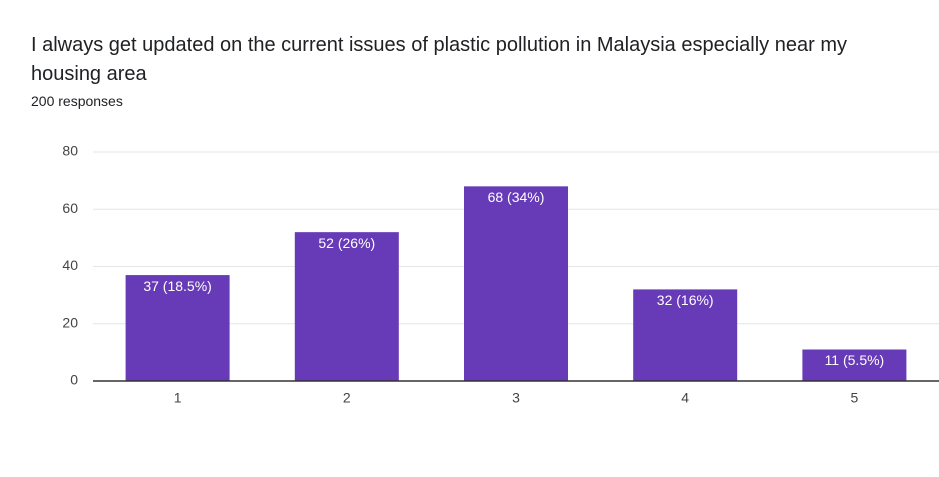 The height and width of the screenshot is (477, 939). I want to click on y-tick-label: 20, so click(70, 322).